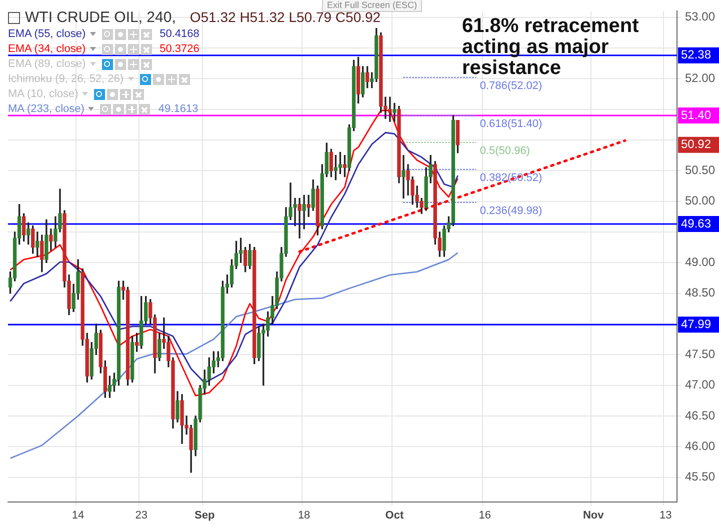 The height and width of the screenshot is (525, 719). Describe the element at coordinates (372, 6) in the screenshot. I see `text: Exit Full Screen (ESC)` at that location.